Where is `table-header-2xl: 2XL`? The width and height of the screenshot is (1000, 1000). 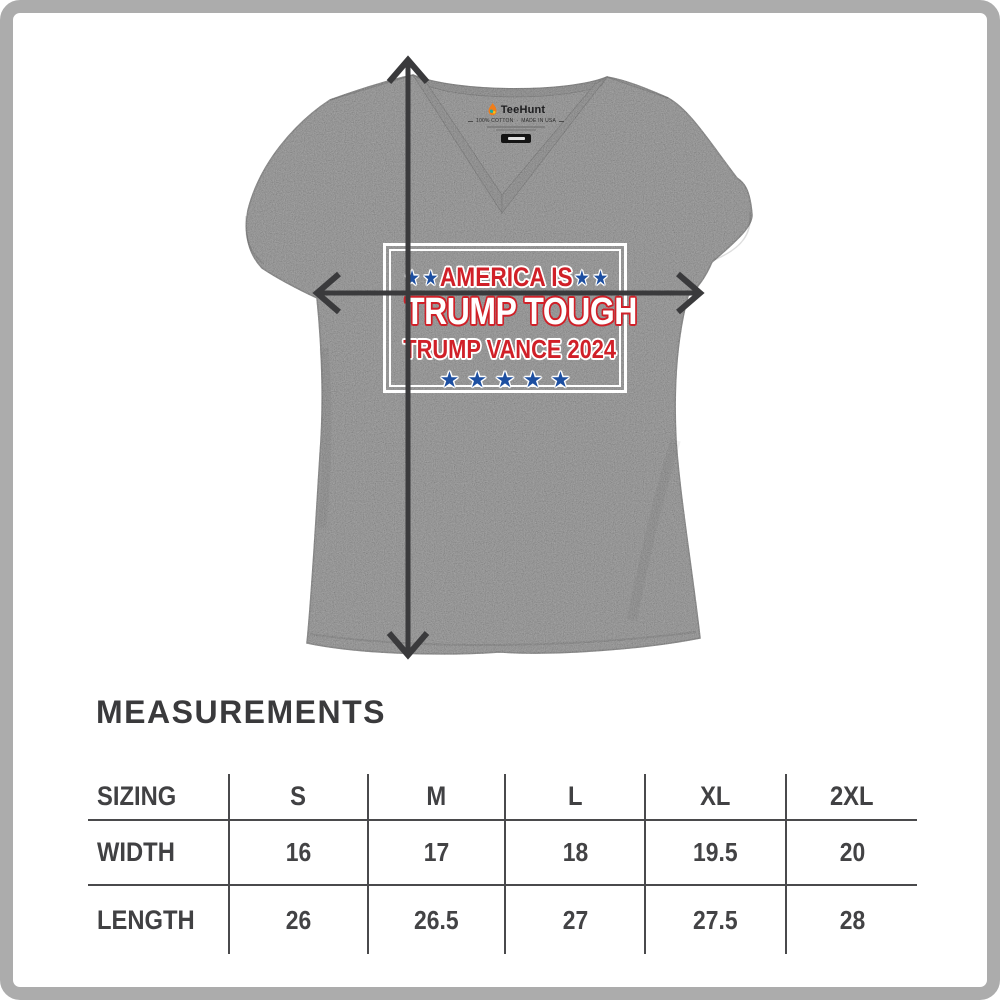 table-header-2xl: 2XL is located at coordinates (852, 797).